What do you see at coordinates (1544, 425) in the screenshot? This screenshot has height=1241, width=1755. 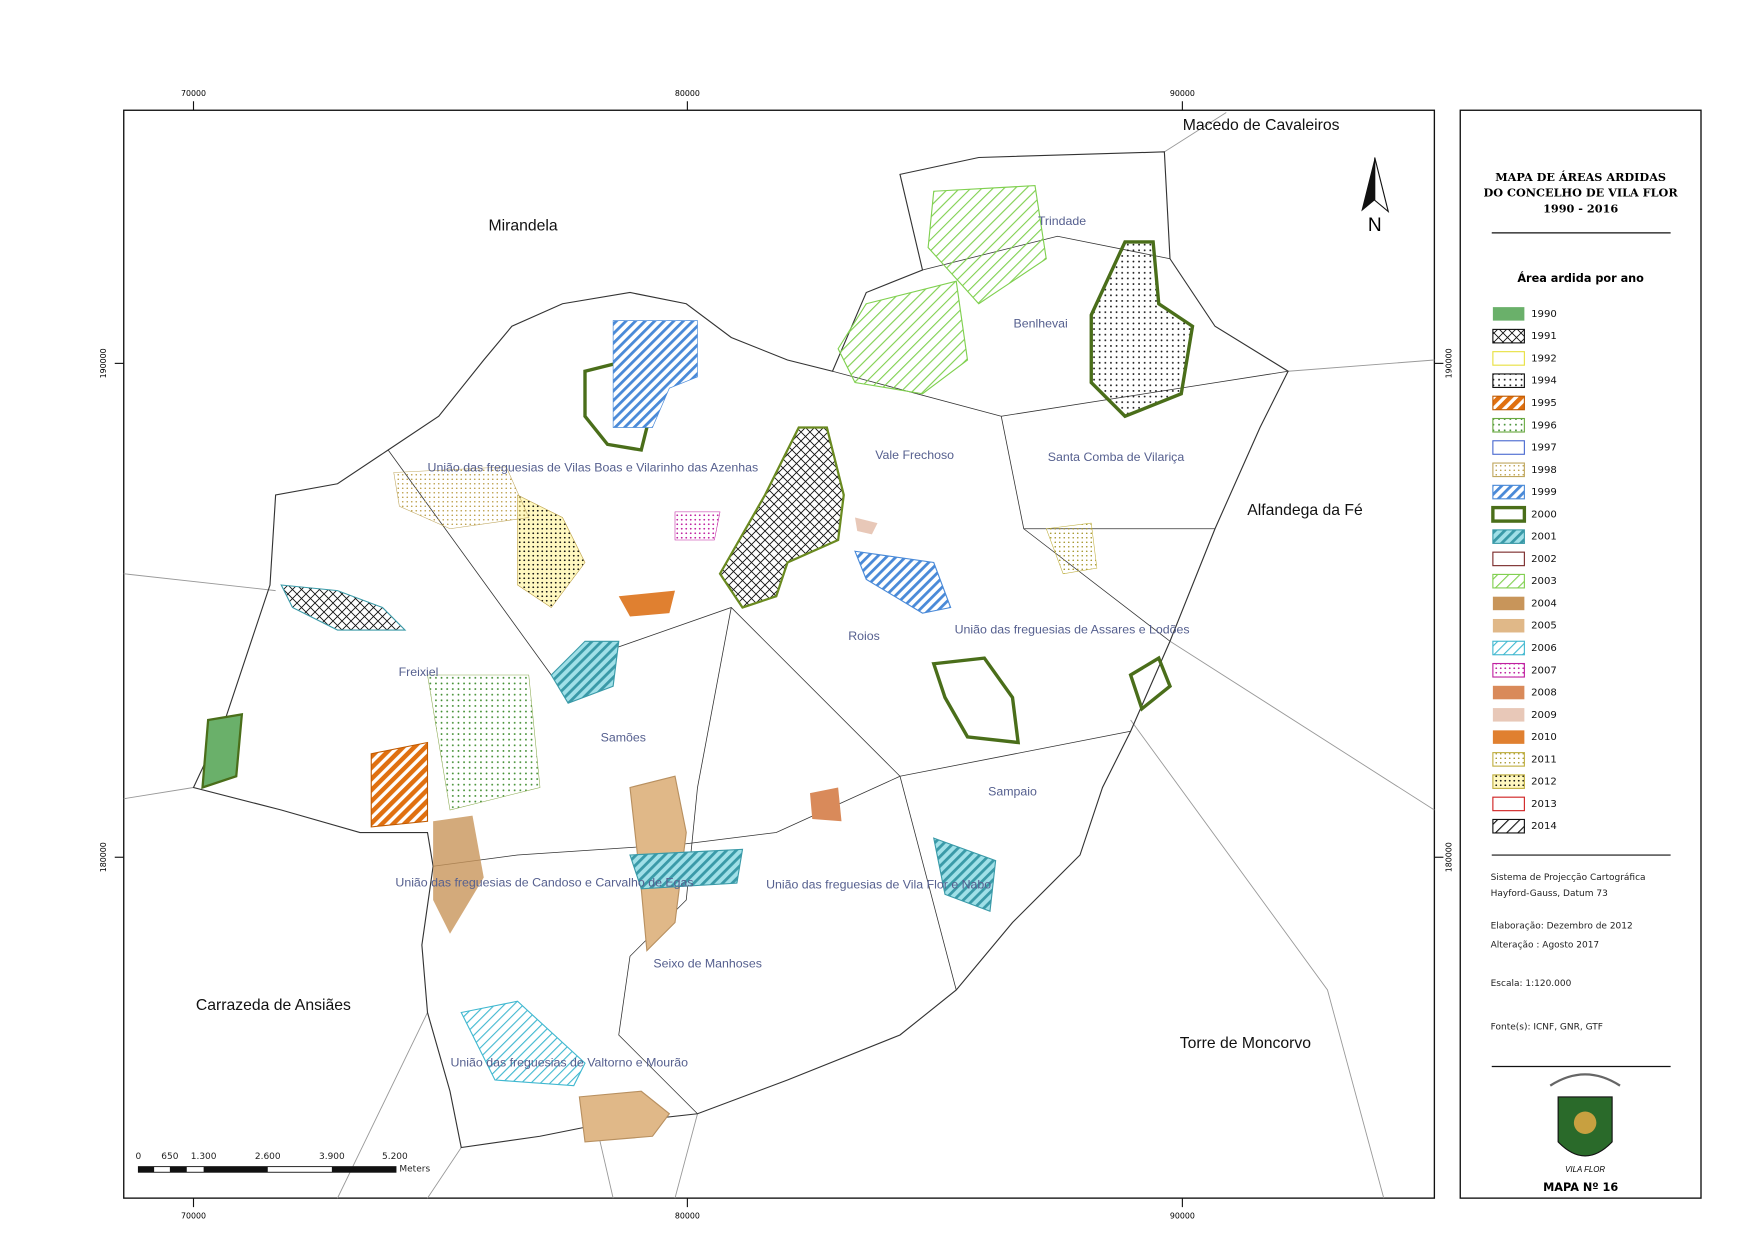 I see `legend-item: 1996` at bounding box center [1544, 425].